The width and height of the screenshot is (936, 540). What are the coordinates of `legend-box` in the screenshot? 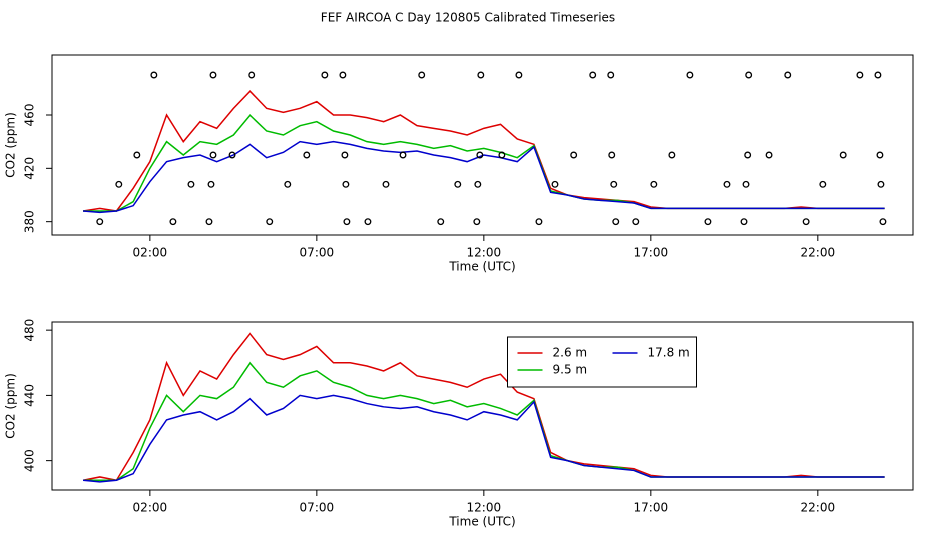 It's located at (602, 362).